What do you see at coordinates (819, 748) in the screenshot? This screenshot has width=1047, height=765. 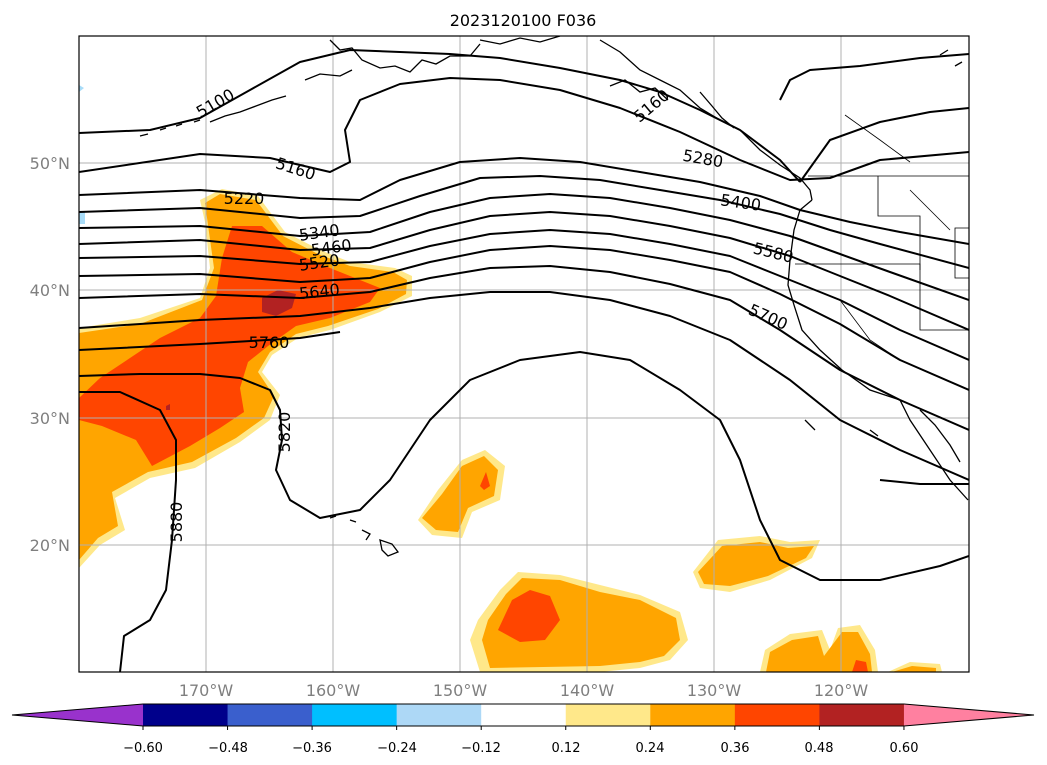 I see `colorbar-tick-label: 0.48` at bounding box center [819, 748].